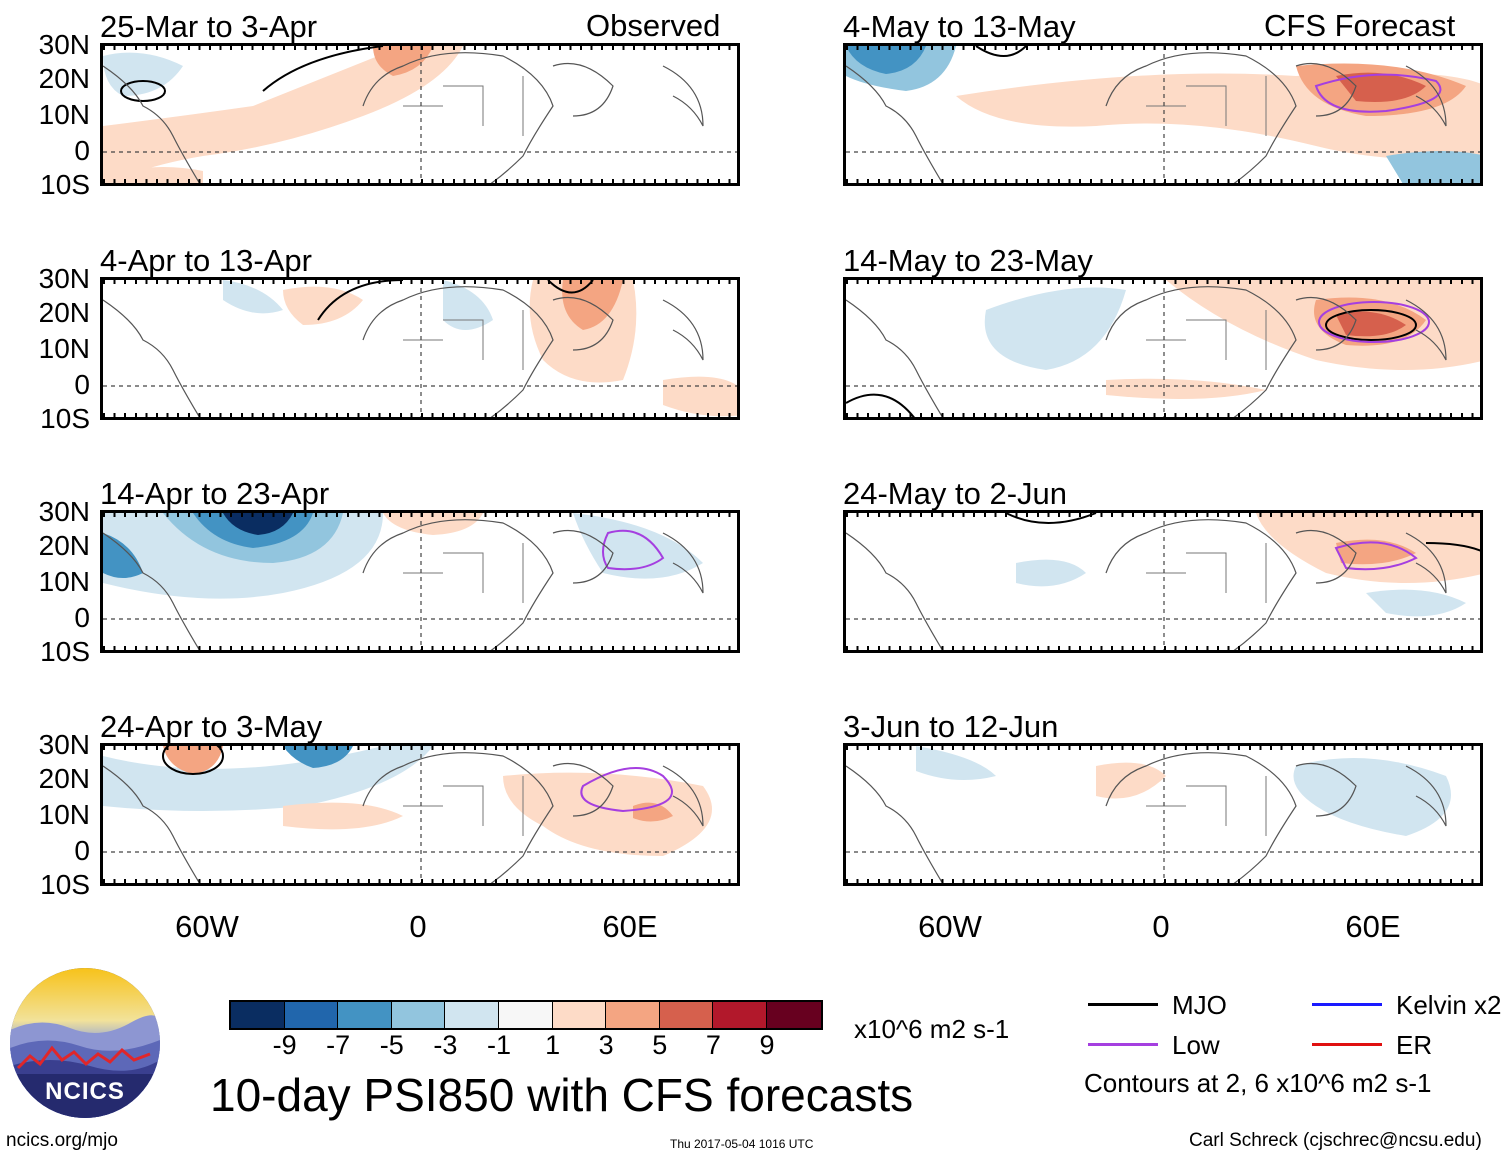 The height and width of the screenshot is (1158, 1510). Describe the element at coordinates (955, 493) in the screenshot. I see `panel-period-title: 24-May to 2-Jun` at that location.